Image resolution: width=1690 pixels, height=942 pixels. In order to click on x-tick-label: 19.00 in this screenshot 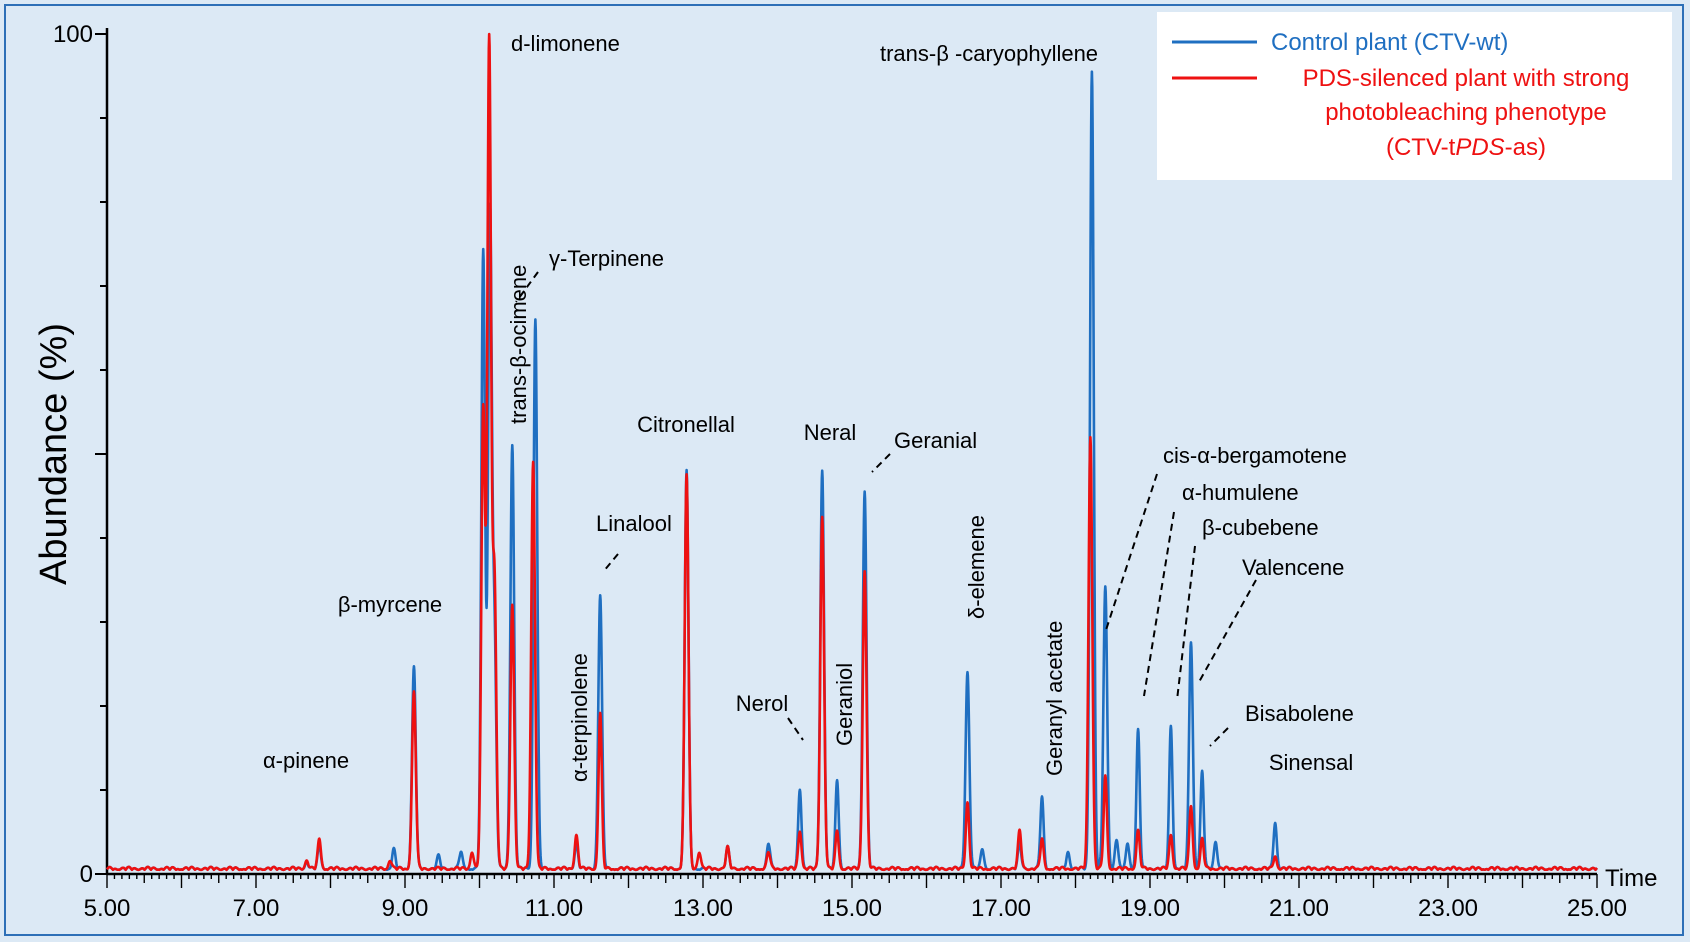, I will do `click(1150, 908)`.